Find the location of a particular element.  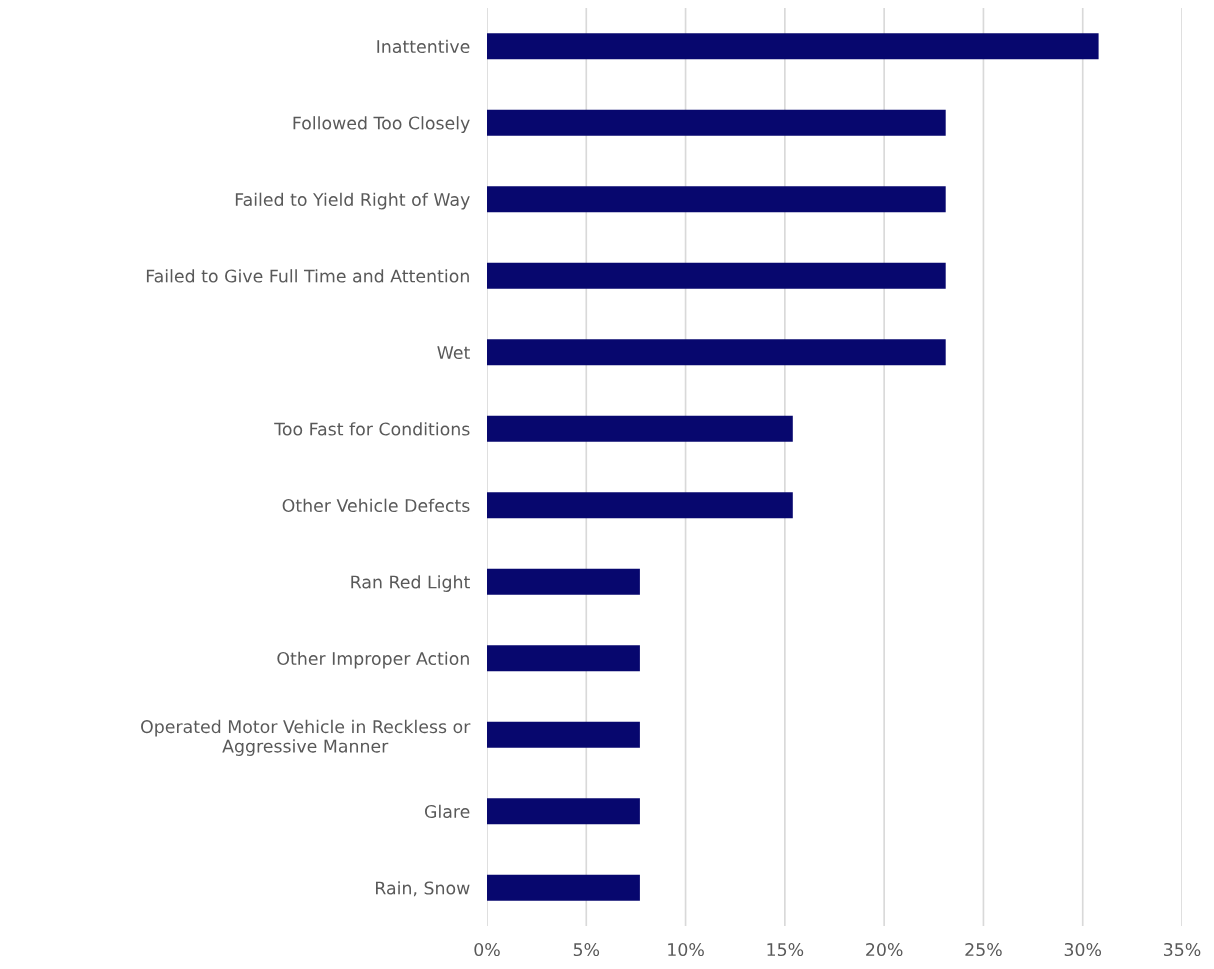

y-tick-label: Failed to Yield Right of Way is located at coordinates (352, 201).